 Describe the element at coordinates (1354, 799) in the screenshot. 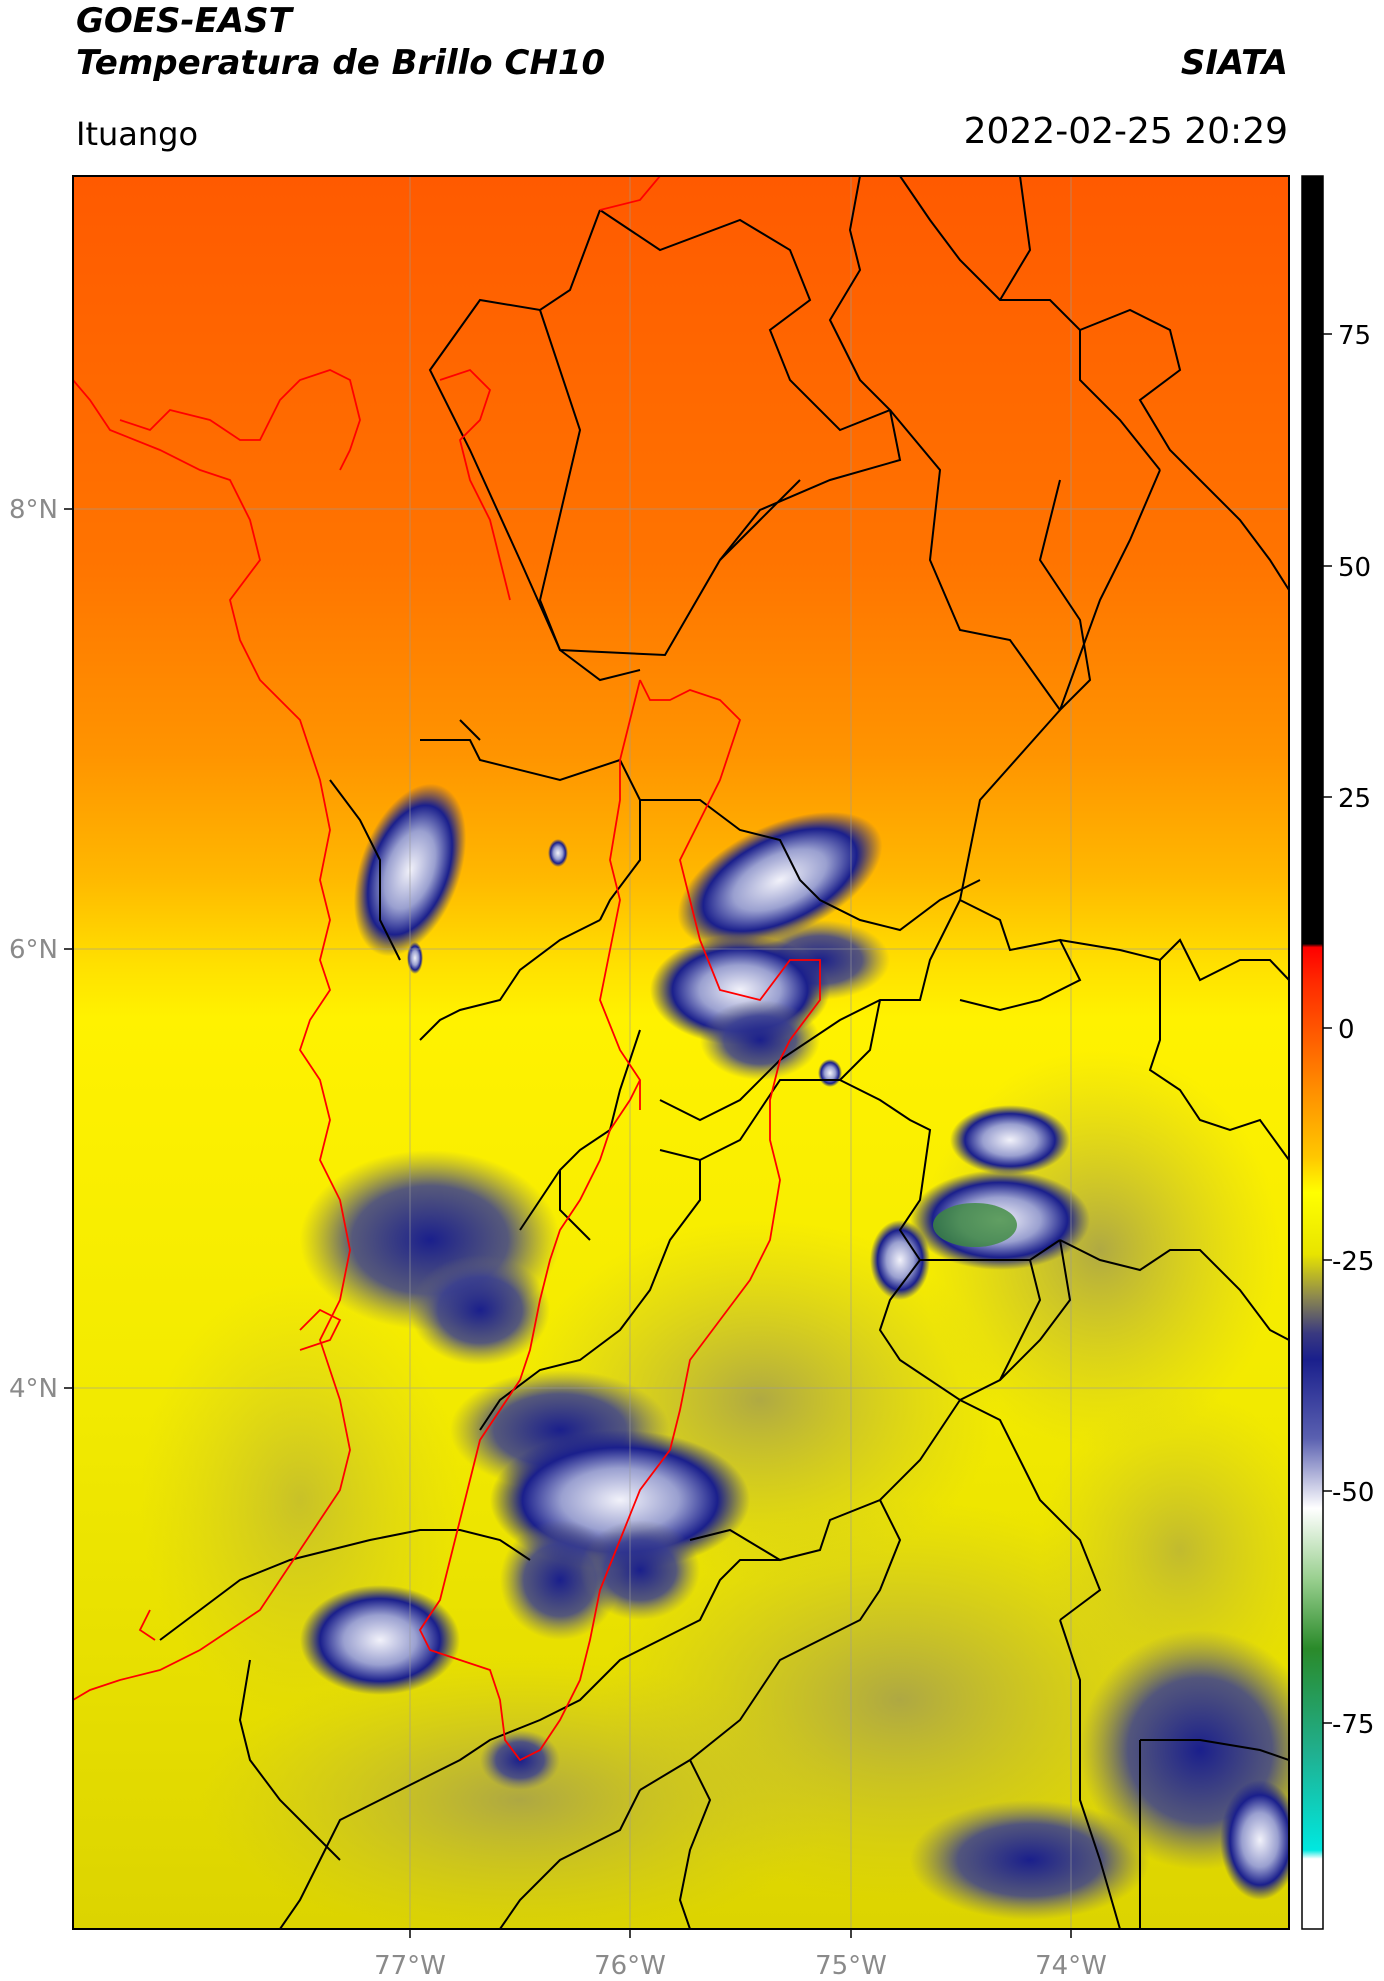

I see `colorbar-tick-label: 25` at that location.